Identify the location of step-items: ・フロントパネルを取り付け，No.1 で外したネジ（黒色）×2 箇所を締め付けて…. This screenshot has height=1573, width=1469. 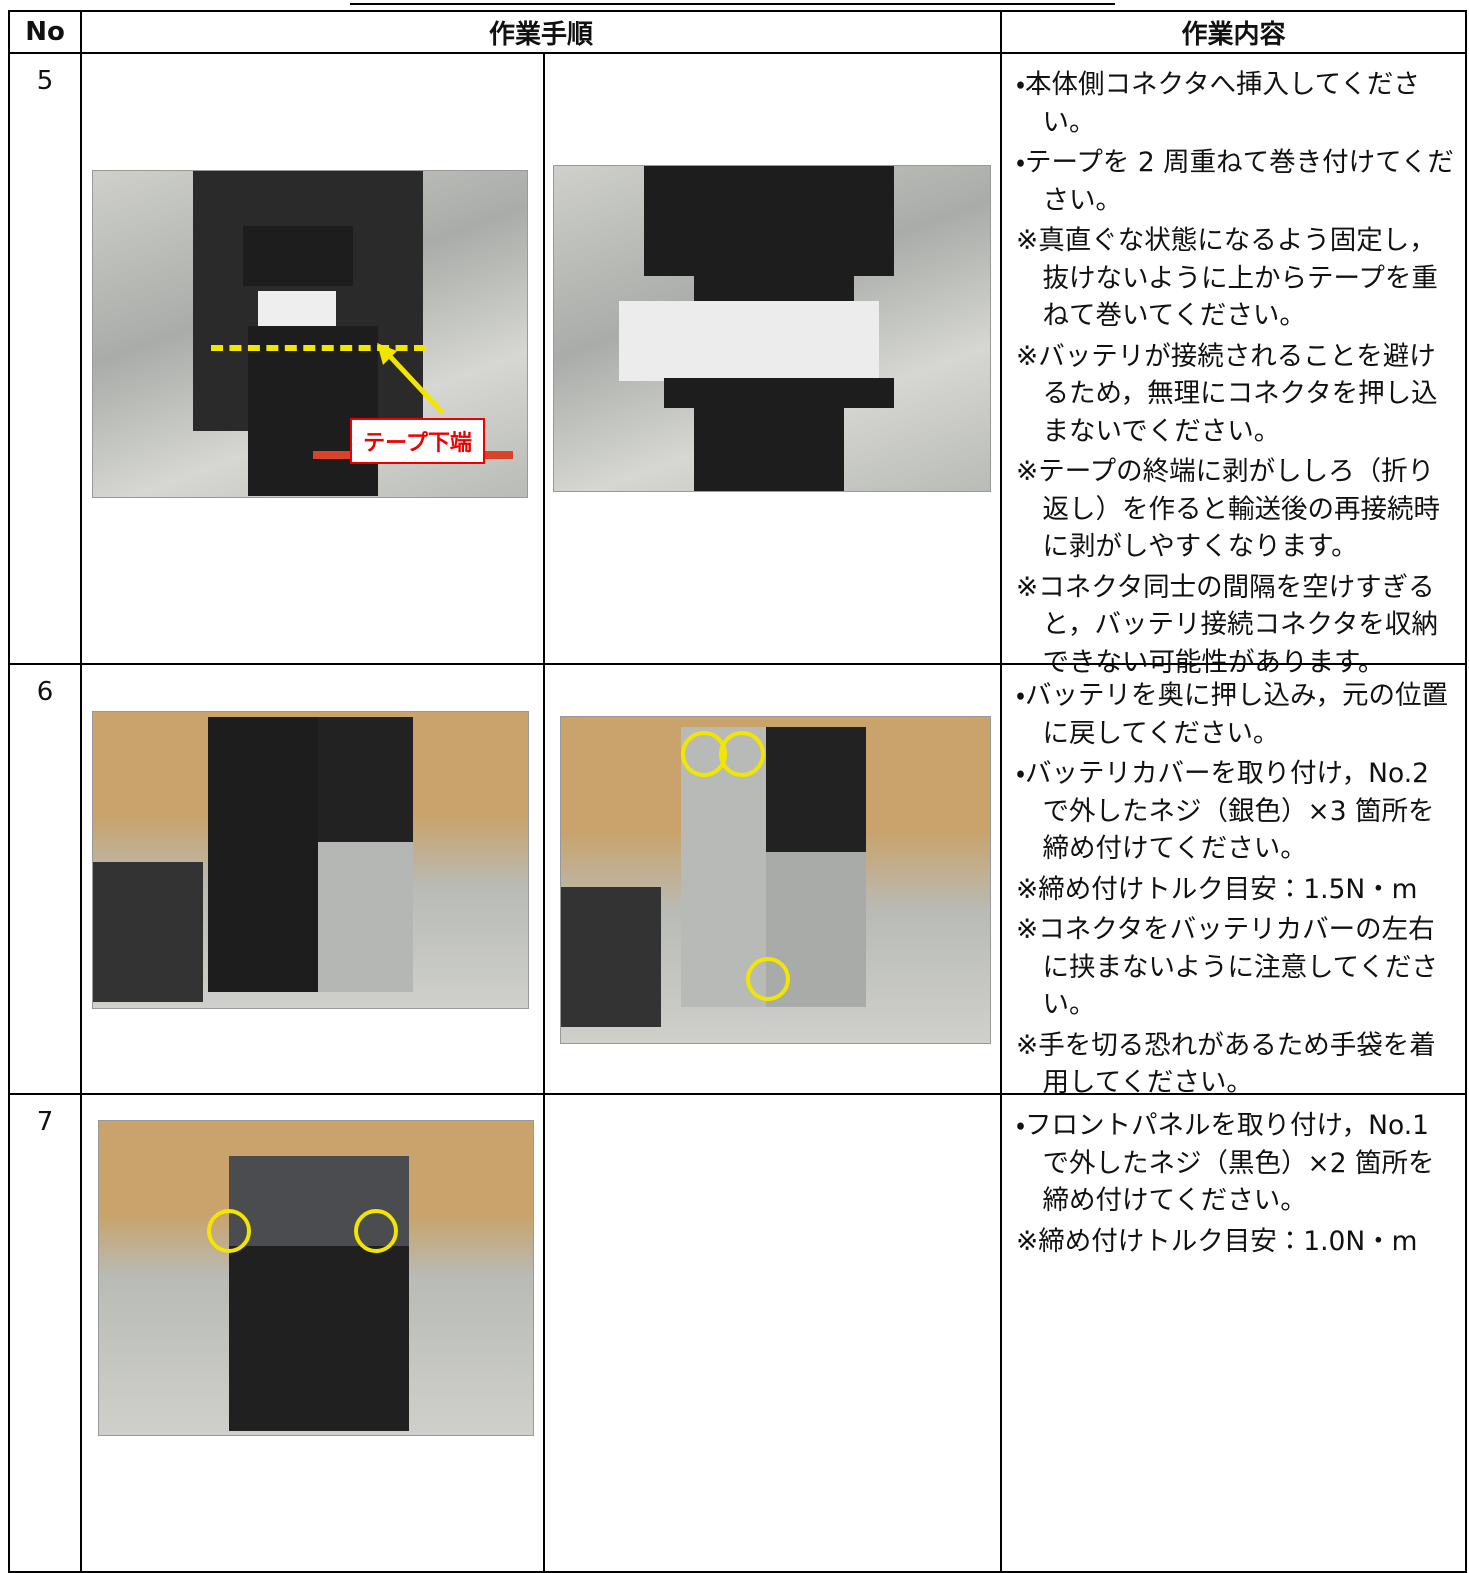
(1233, 1333).